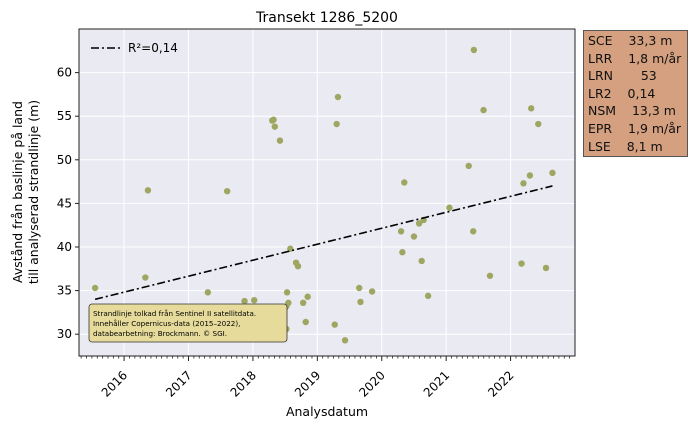 Image resolution: width=695 pixels, height=431 pixels. What do you see at coordinates (655, 128) in the screenshot?
I see `stat-value: 1,9 m/år` at bounding box center [655, 128].